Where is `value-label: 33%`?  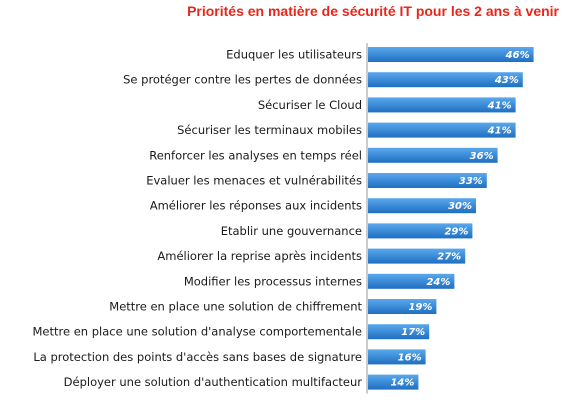
value-label: 33% is located at coordinates (471, 181).